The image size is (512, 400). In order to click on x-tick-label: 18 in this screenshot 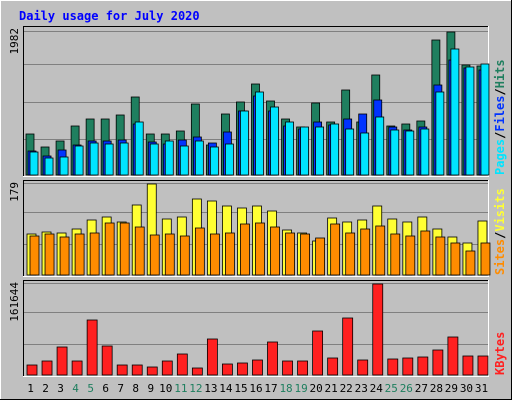, I will do `click(285, 388)`.